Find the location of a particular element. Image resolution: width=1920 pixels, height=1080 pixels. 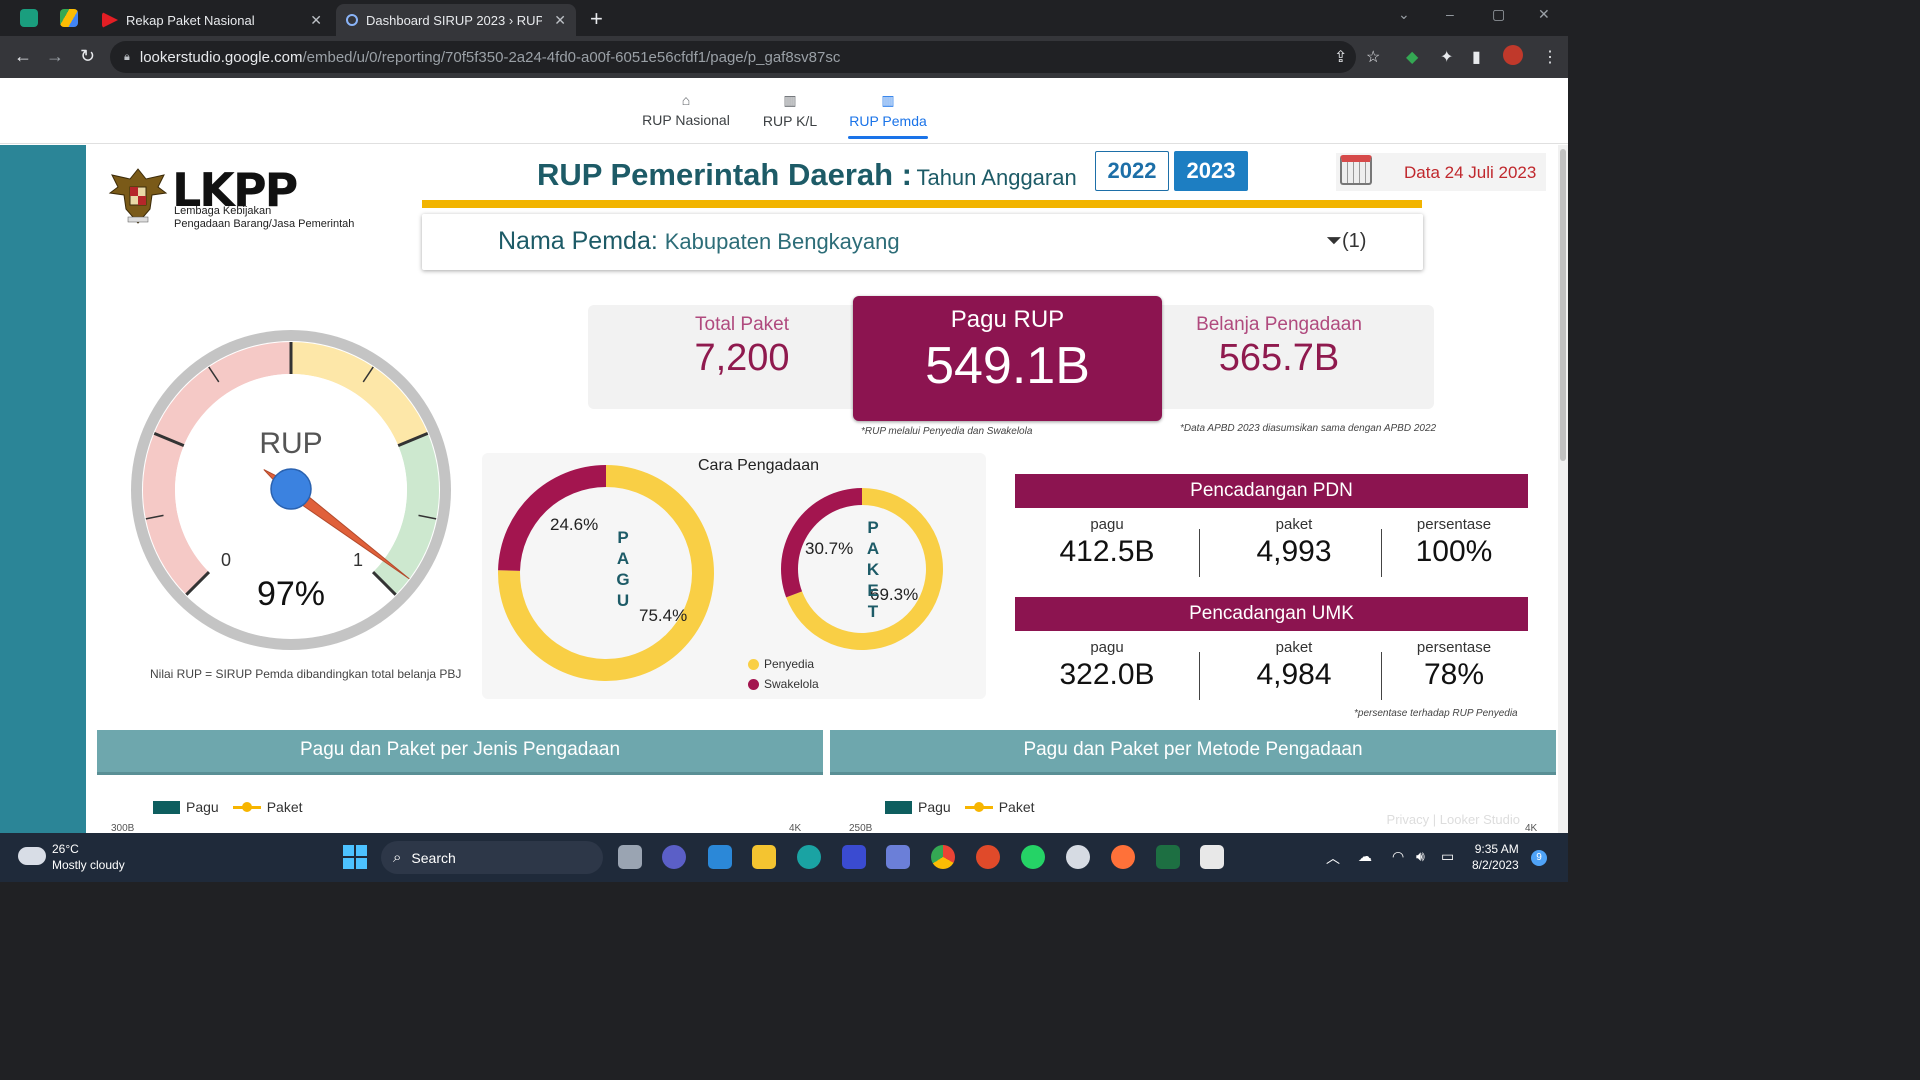

tab-rup-nasional: ⌂ RUP Nasional is located at coordinates (686, 110).